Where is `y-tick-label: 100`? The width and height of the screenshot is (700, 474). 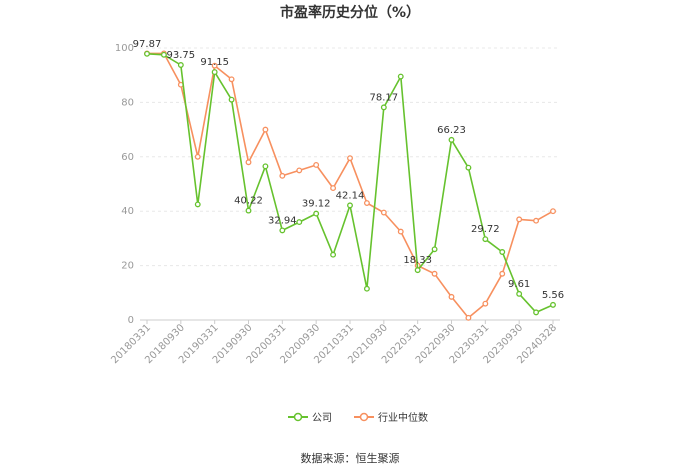 y-tick-label: 100 is located at coordinates (124, 48).